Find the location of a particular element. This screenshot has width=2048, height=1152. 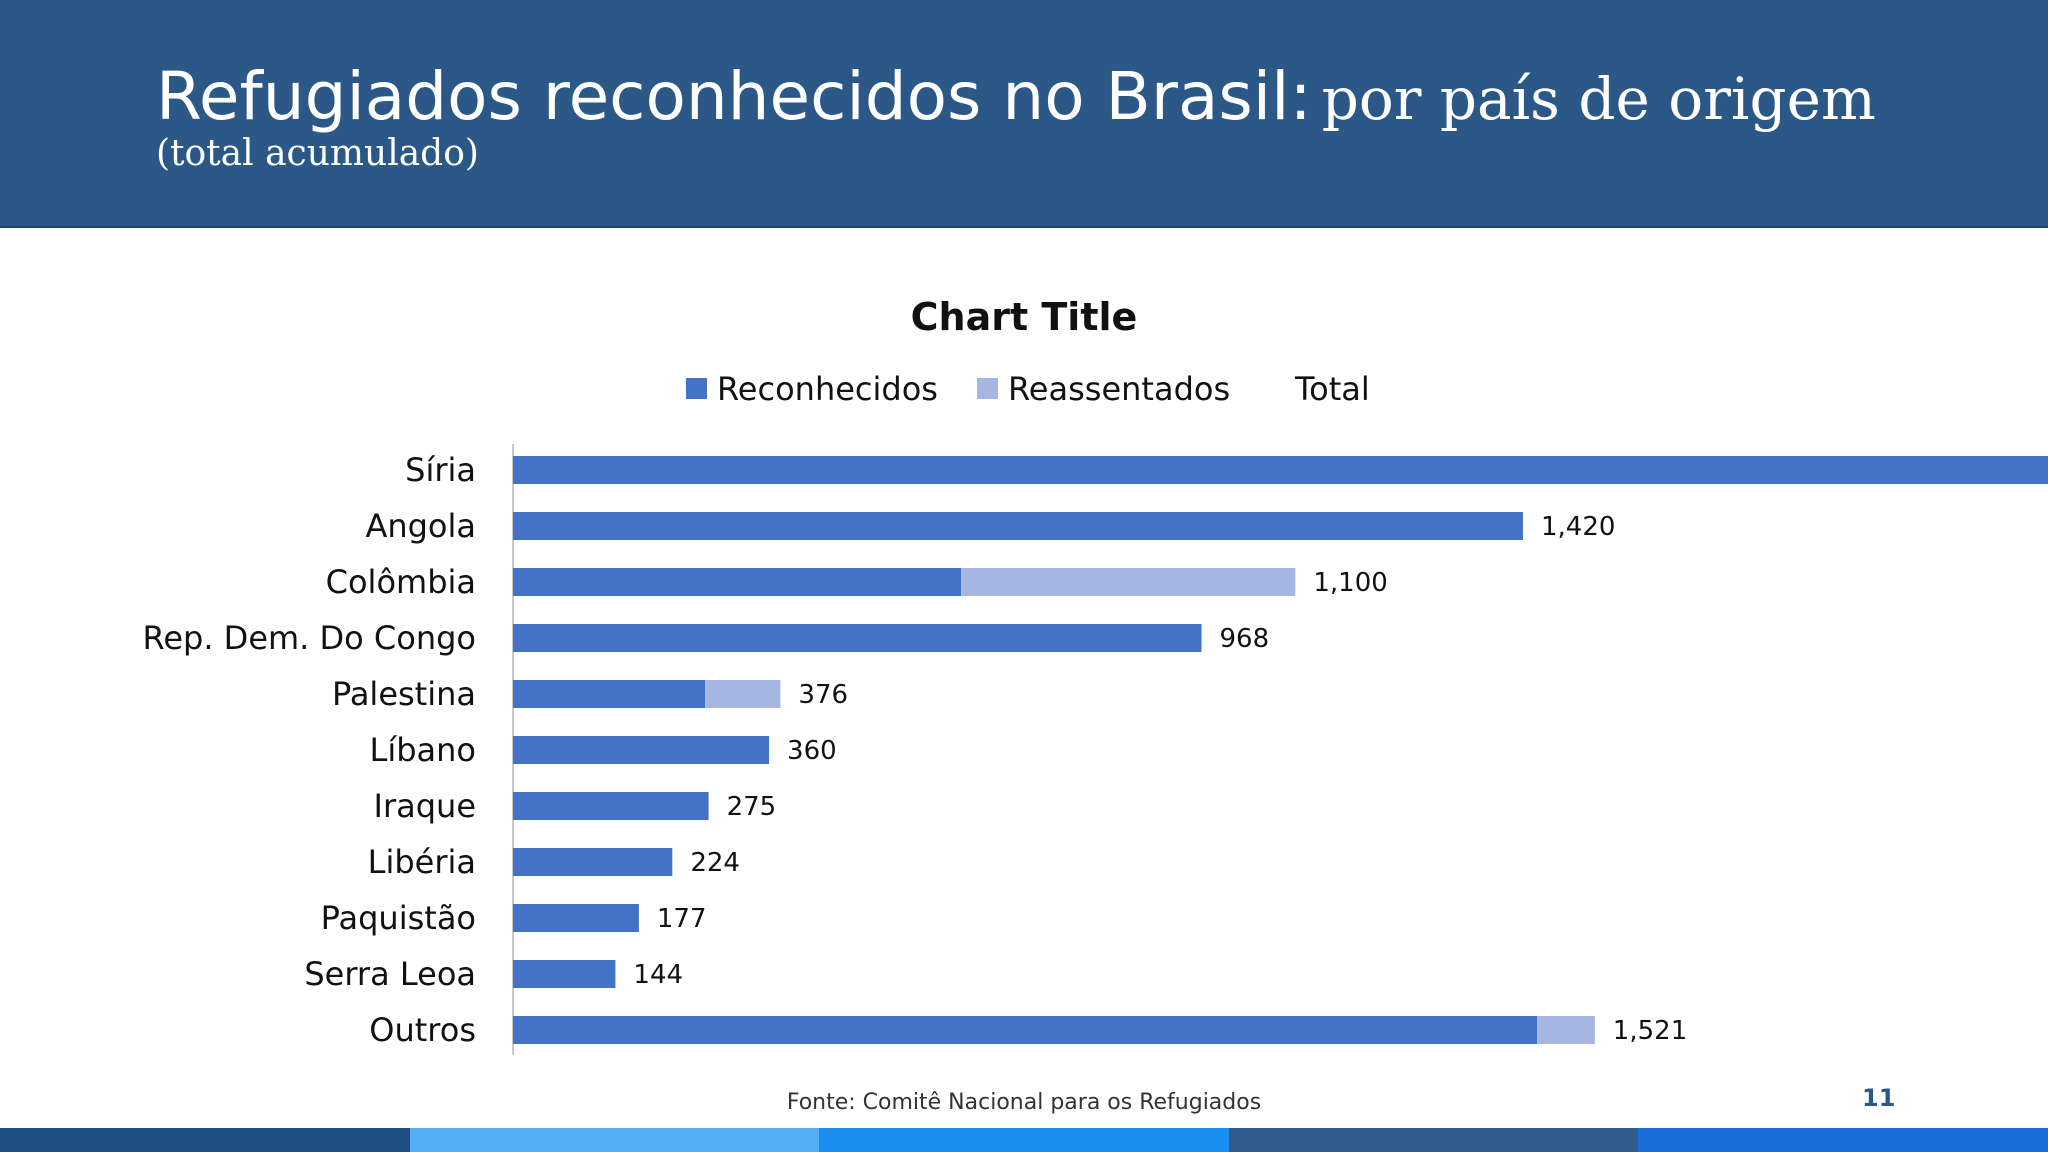

chart-title: Chart Title is located at coordinates (1024, 317).